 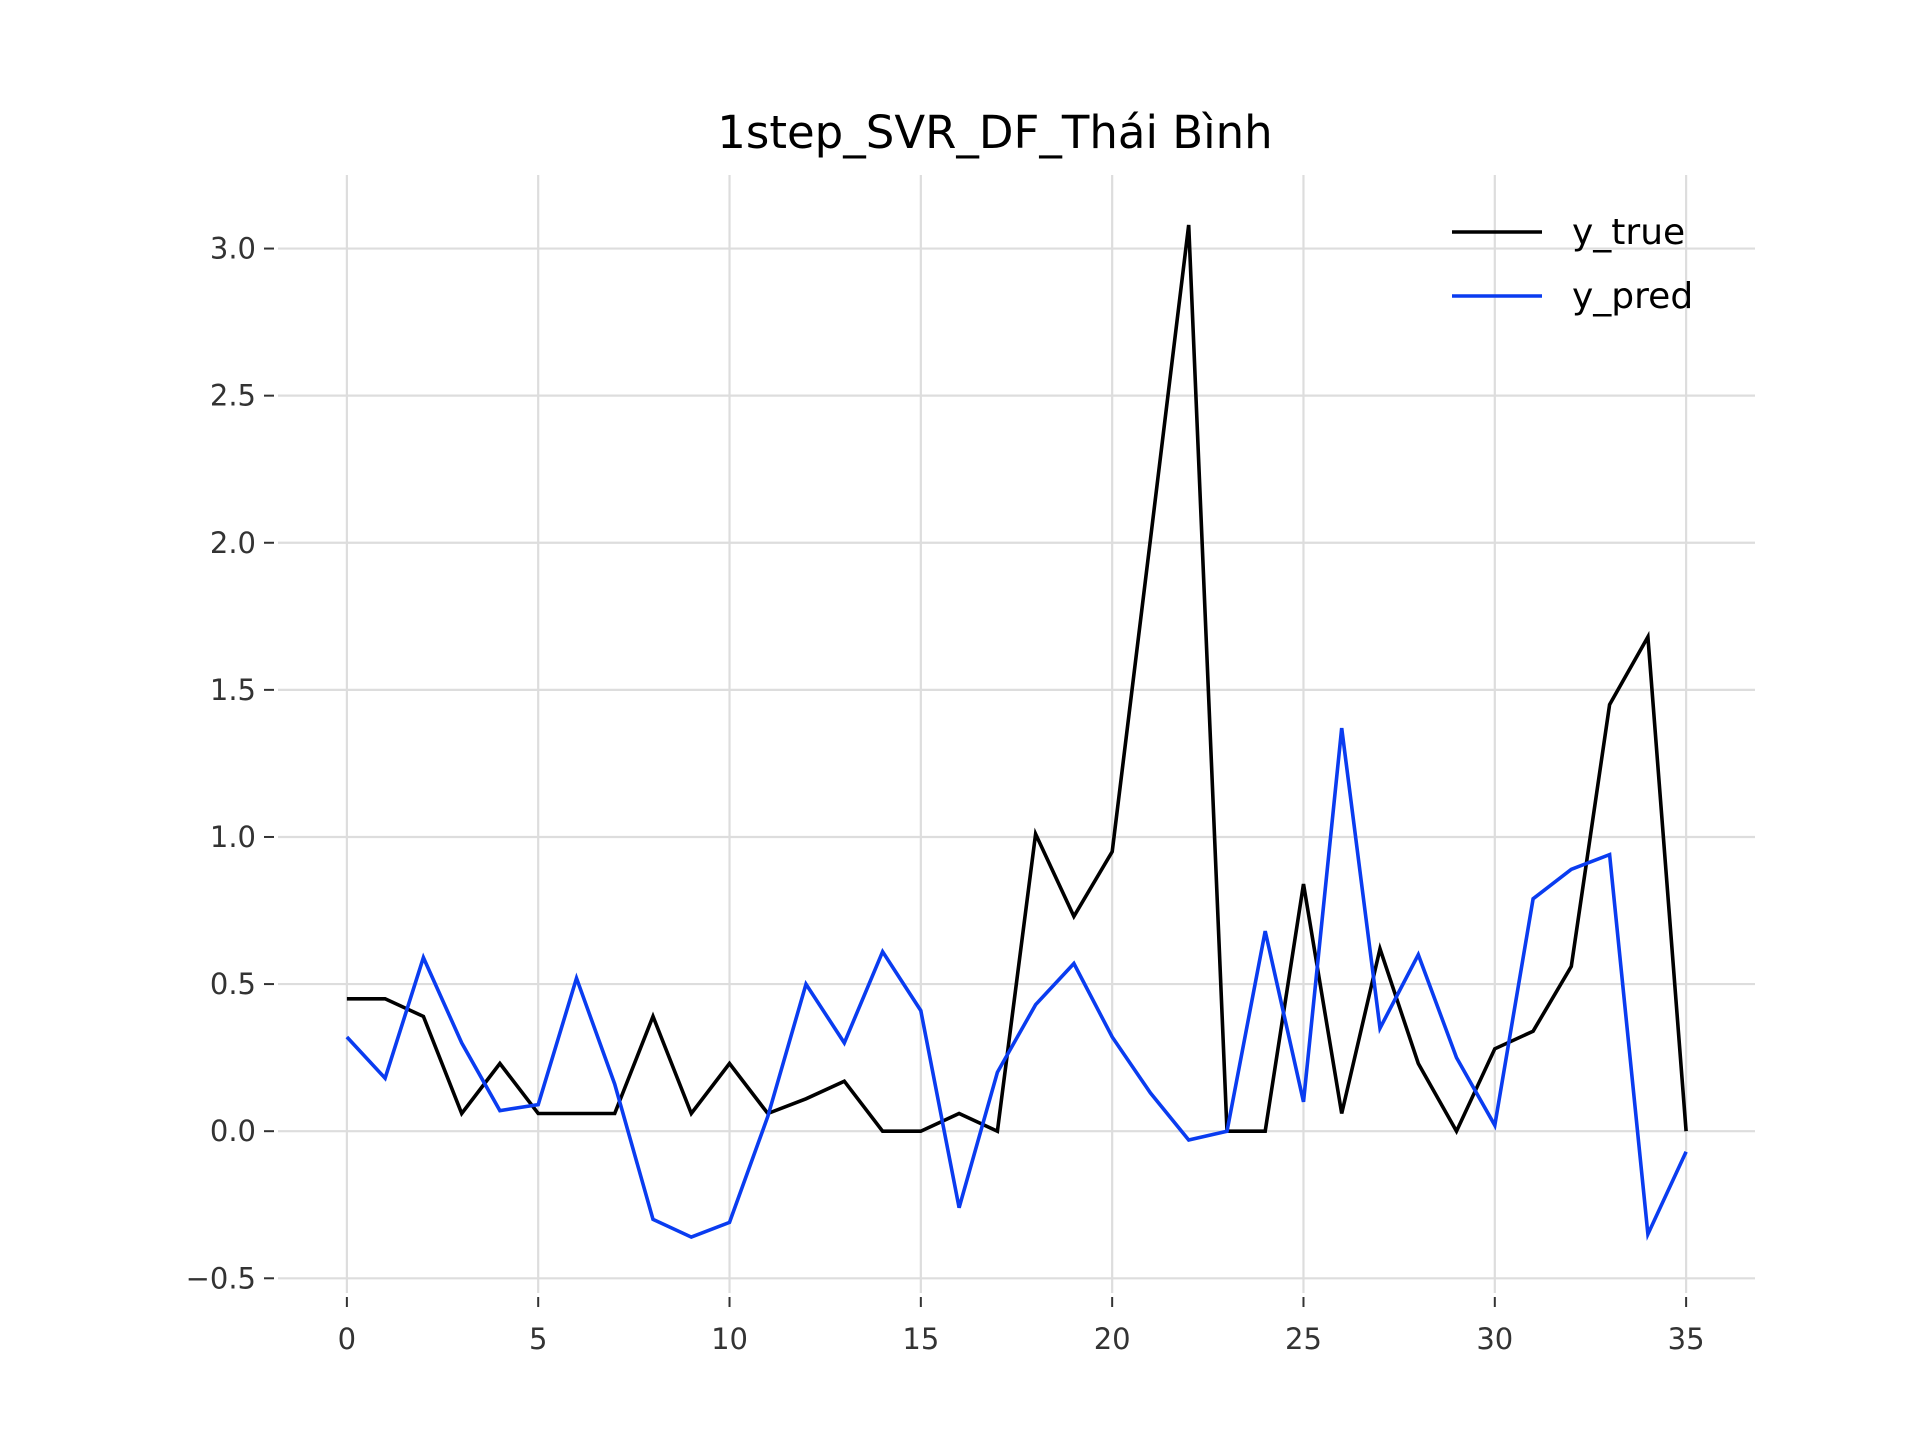 I want to click on y-axis: −0.5 0.0 0.5 1.0 1.5 2.0 2.5 3.0, so click(x=230, y=763).